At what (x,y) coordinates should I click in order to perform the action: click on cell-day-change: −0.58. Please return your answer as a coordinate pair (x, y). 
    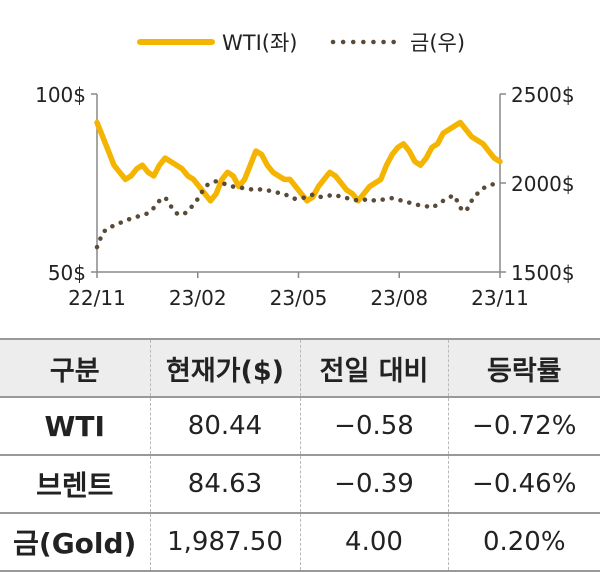
    Looking at the image, I should click on (373, 426).